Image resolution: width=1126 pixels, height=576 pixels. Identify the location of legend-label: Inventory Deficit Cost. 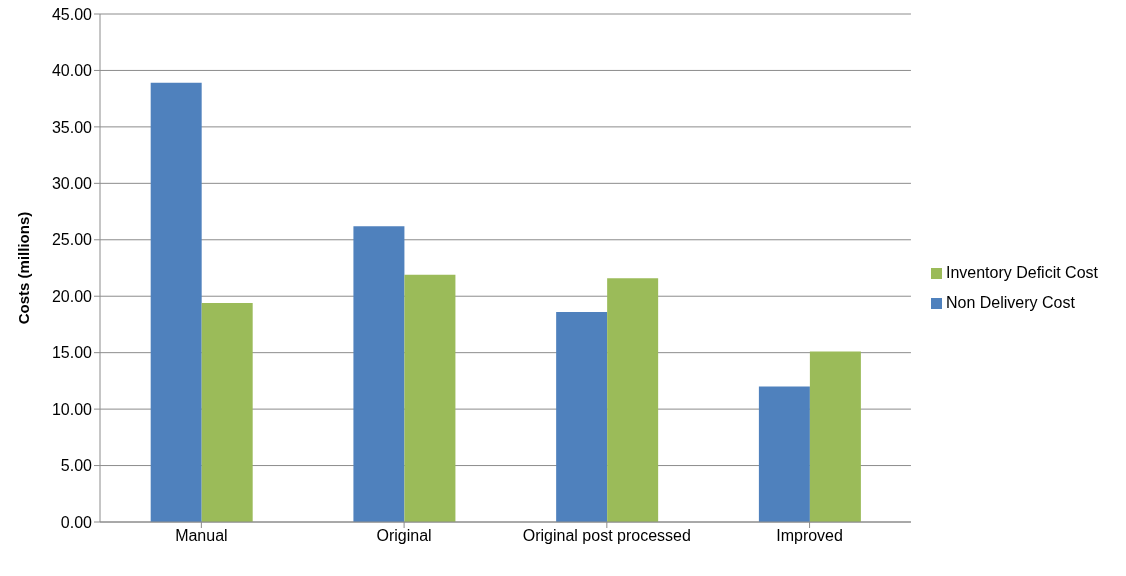
(1021, 272).